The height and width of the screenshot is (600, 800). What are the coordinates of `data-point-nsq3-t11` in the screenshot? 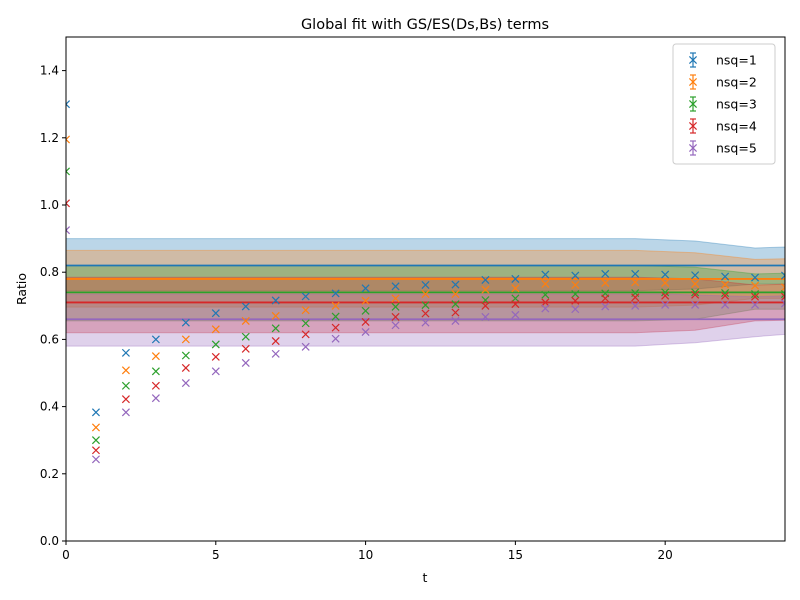 It's located at (395, 306).